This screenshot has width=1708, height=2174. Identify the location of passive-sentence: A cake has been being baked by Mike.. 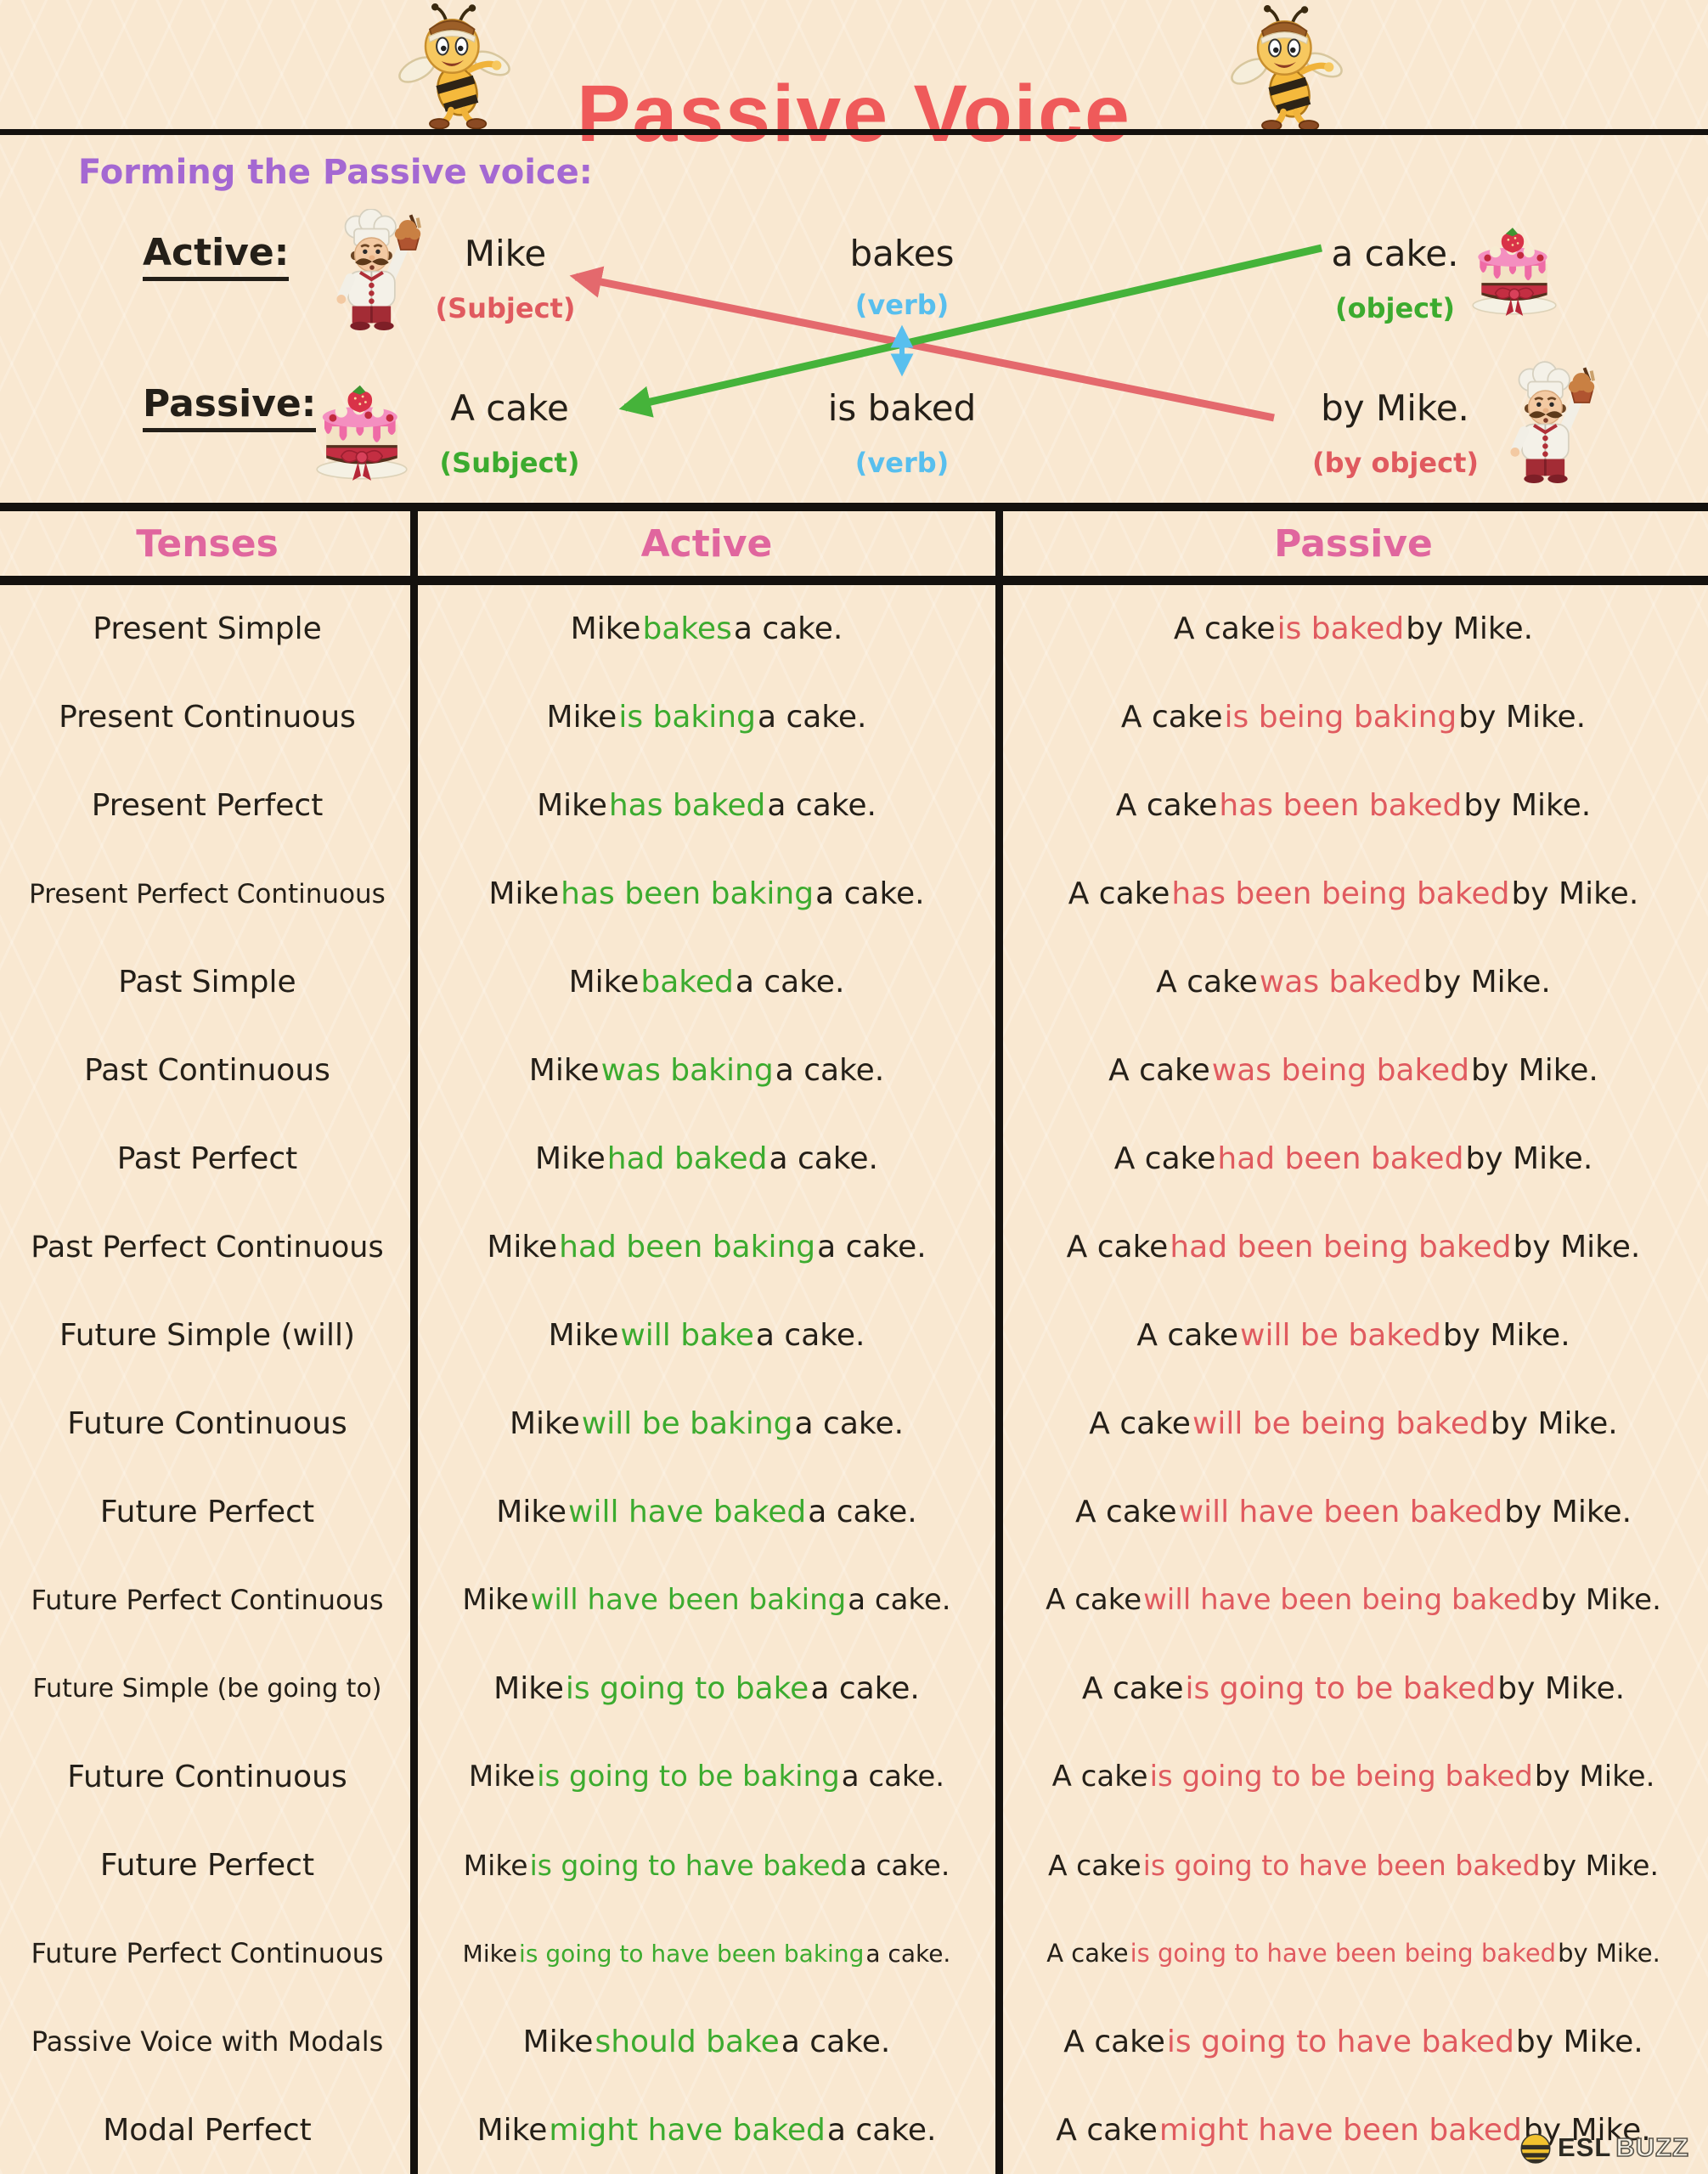
(1353, 894).